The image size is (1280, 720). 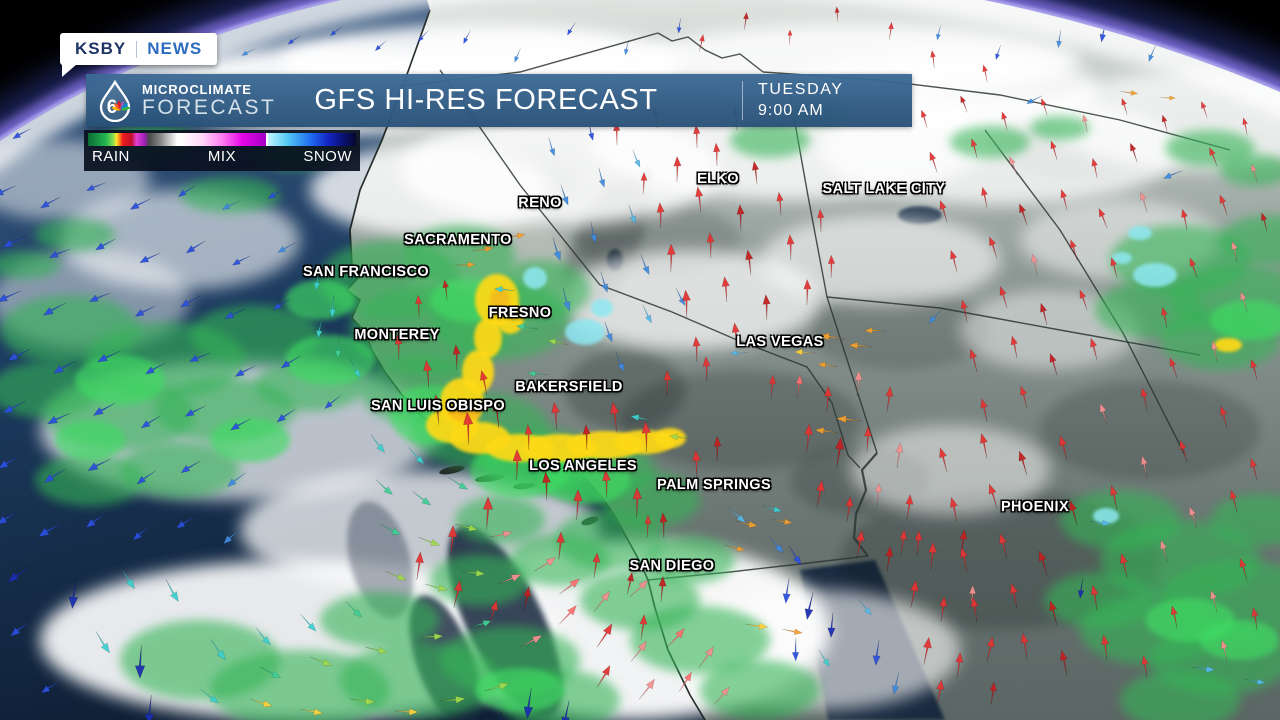 What do you see at coordinates (791, 110) in the screenshot?
I see `valid-time: 9:00 AM` at bounding box center [791, 110].